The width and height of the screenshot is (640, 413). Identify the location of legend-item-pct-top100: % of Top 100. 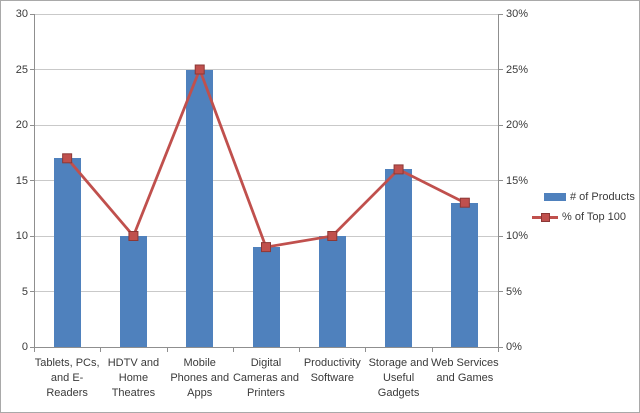
(583, 217).